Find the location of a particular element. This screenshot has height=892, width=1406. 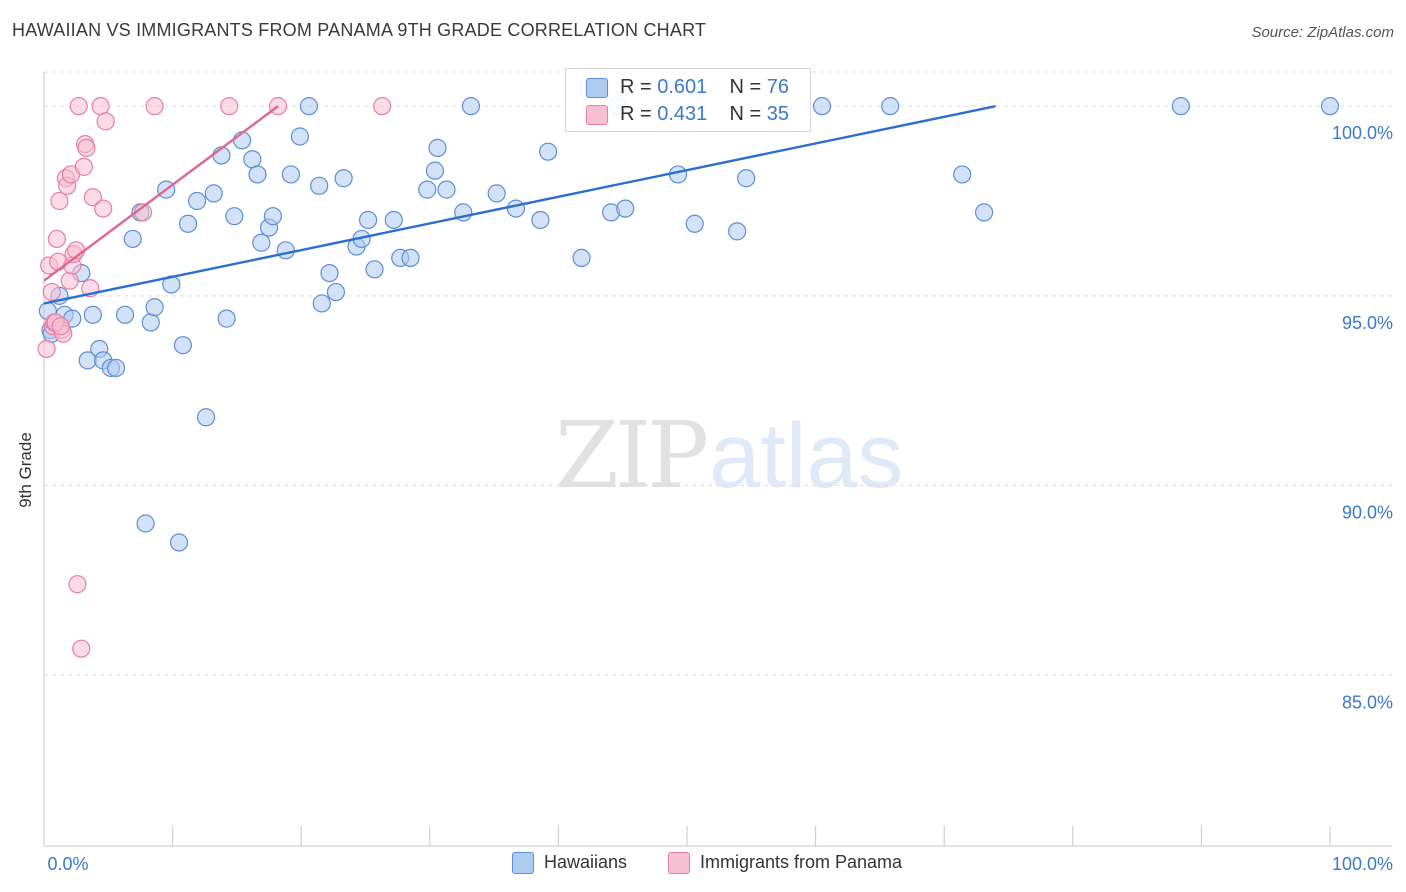

source-label: Source: ZipAtlas.com is located at coordinates (1322, 32).